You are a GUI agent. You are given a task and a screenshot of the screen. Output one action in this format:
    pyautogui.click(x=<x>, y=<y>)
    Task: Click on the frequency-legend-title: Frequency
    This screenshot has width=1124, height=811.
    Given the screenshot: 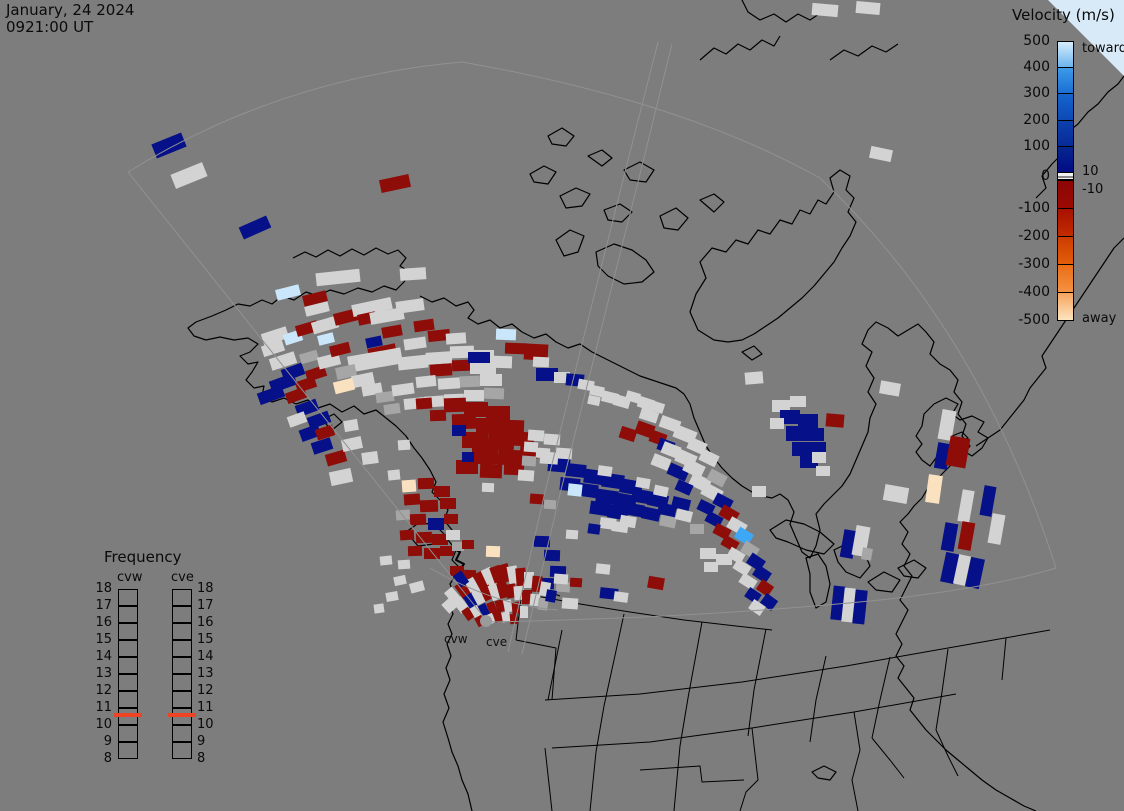 What is the action you would take?
    pyautogui.click(x=143, y=557)
    